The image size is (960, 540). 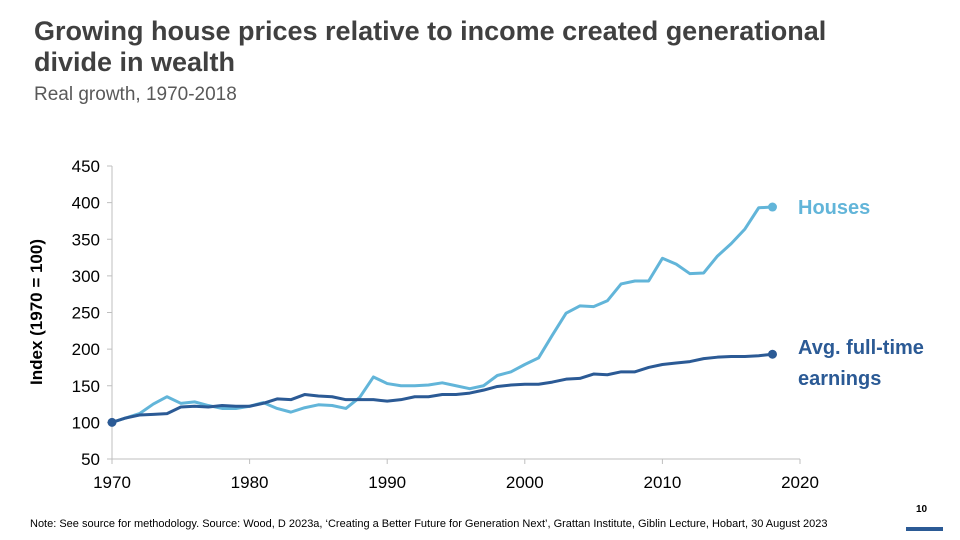 I want to click on y-tick-label: 50, so click(x=90, y=459).